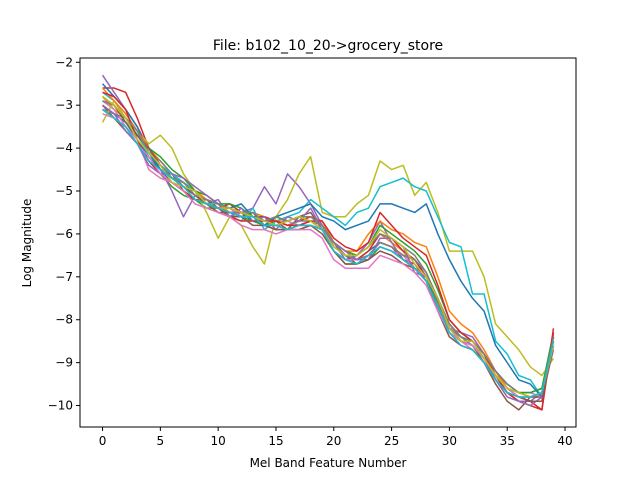  I want to click on y-tick-label: −9, so click(64, 363).